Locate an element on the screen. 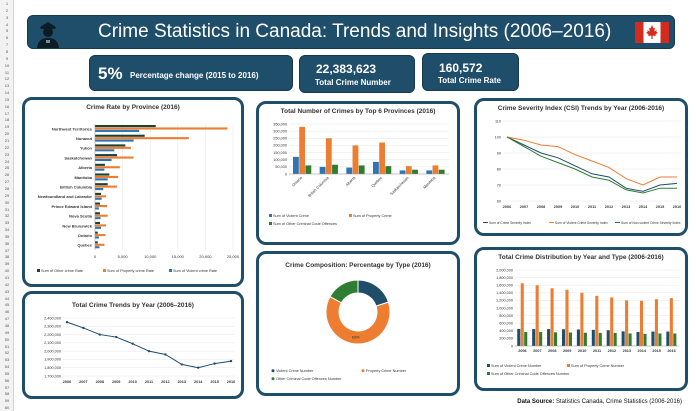 The height and width of the screenshot is (411, 696). series-line is located at coordinates (149, 345).